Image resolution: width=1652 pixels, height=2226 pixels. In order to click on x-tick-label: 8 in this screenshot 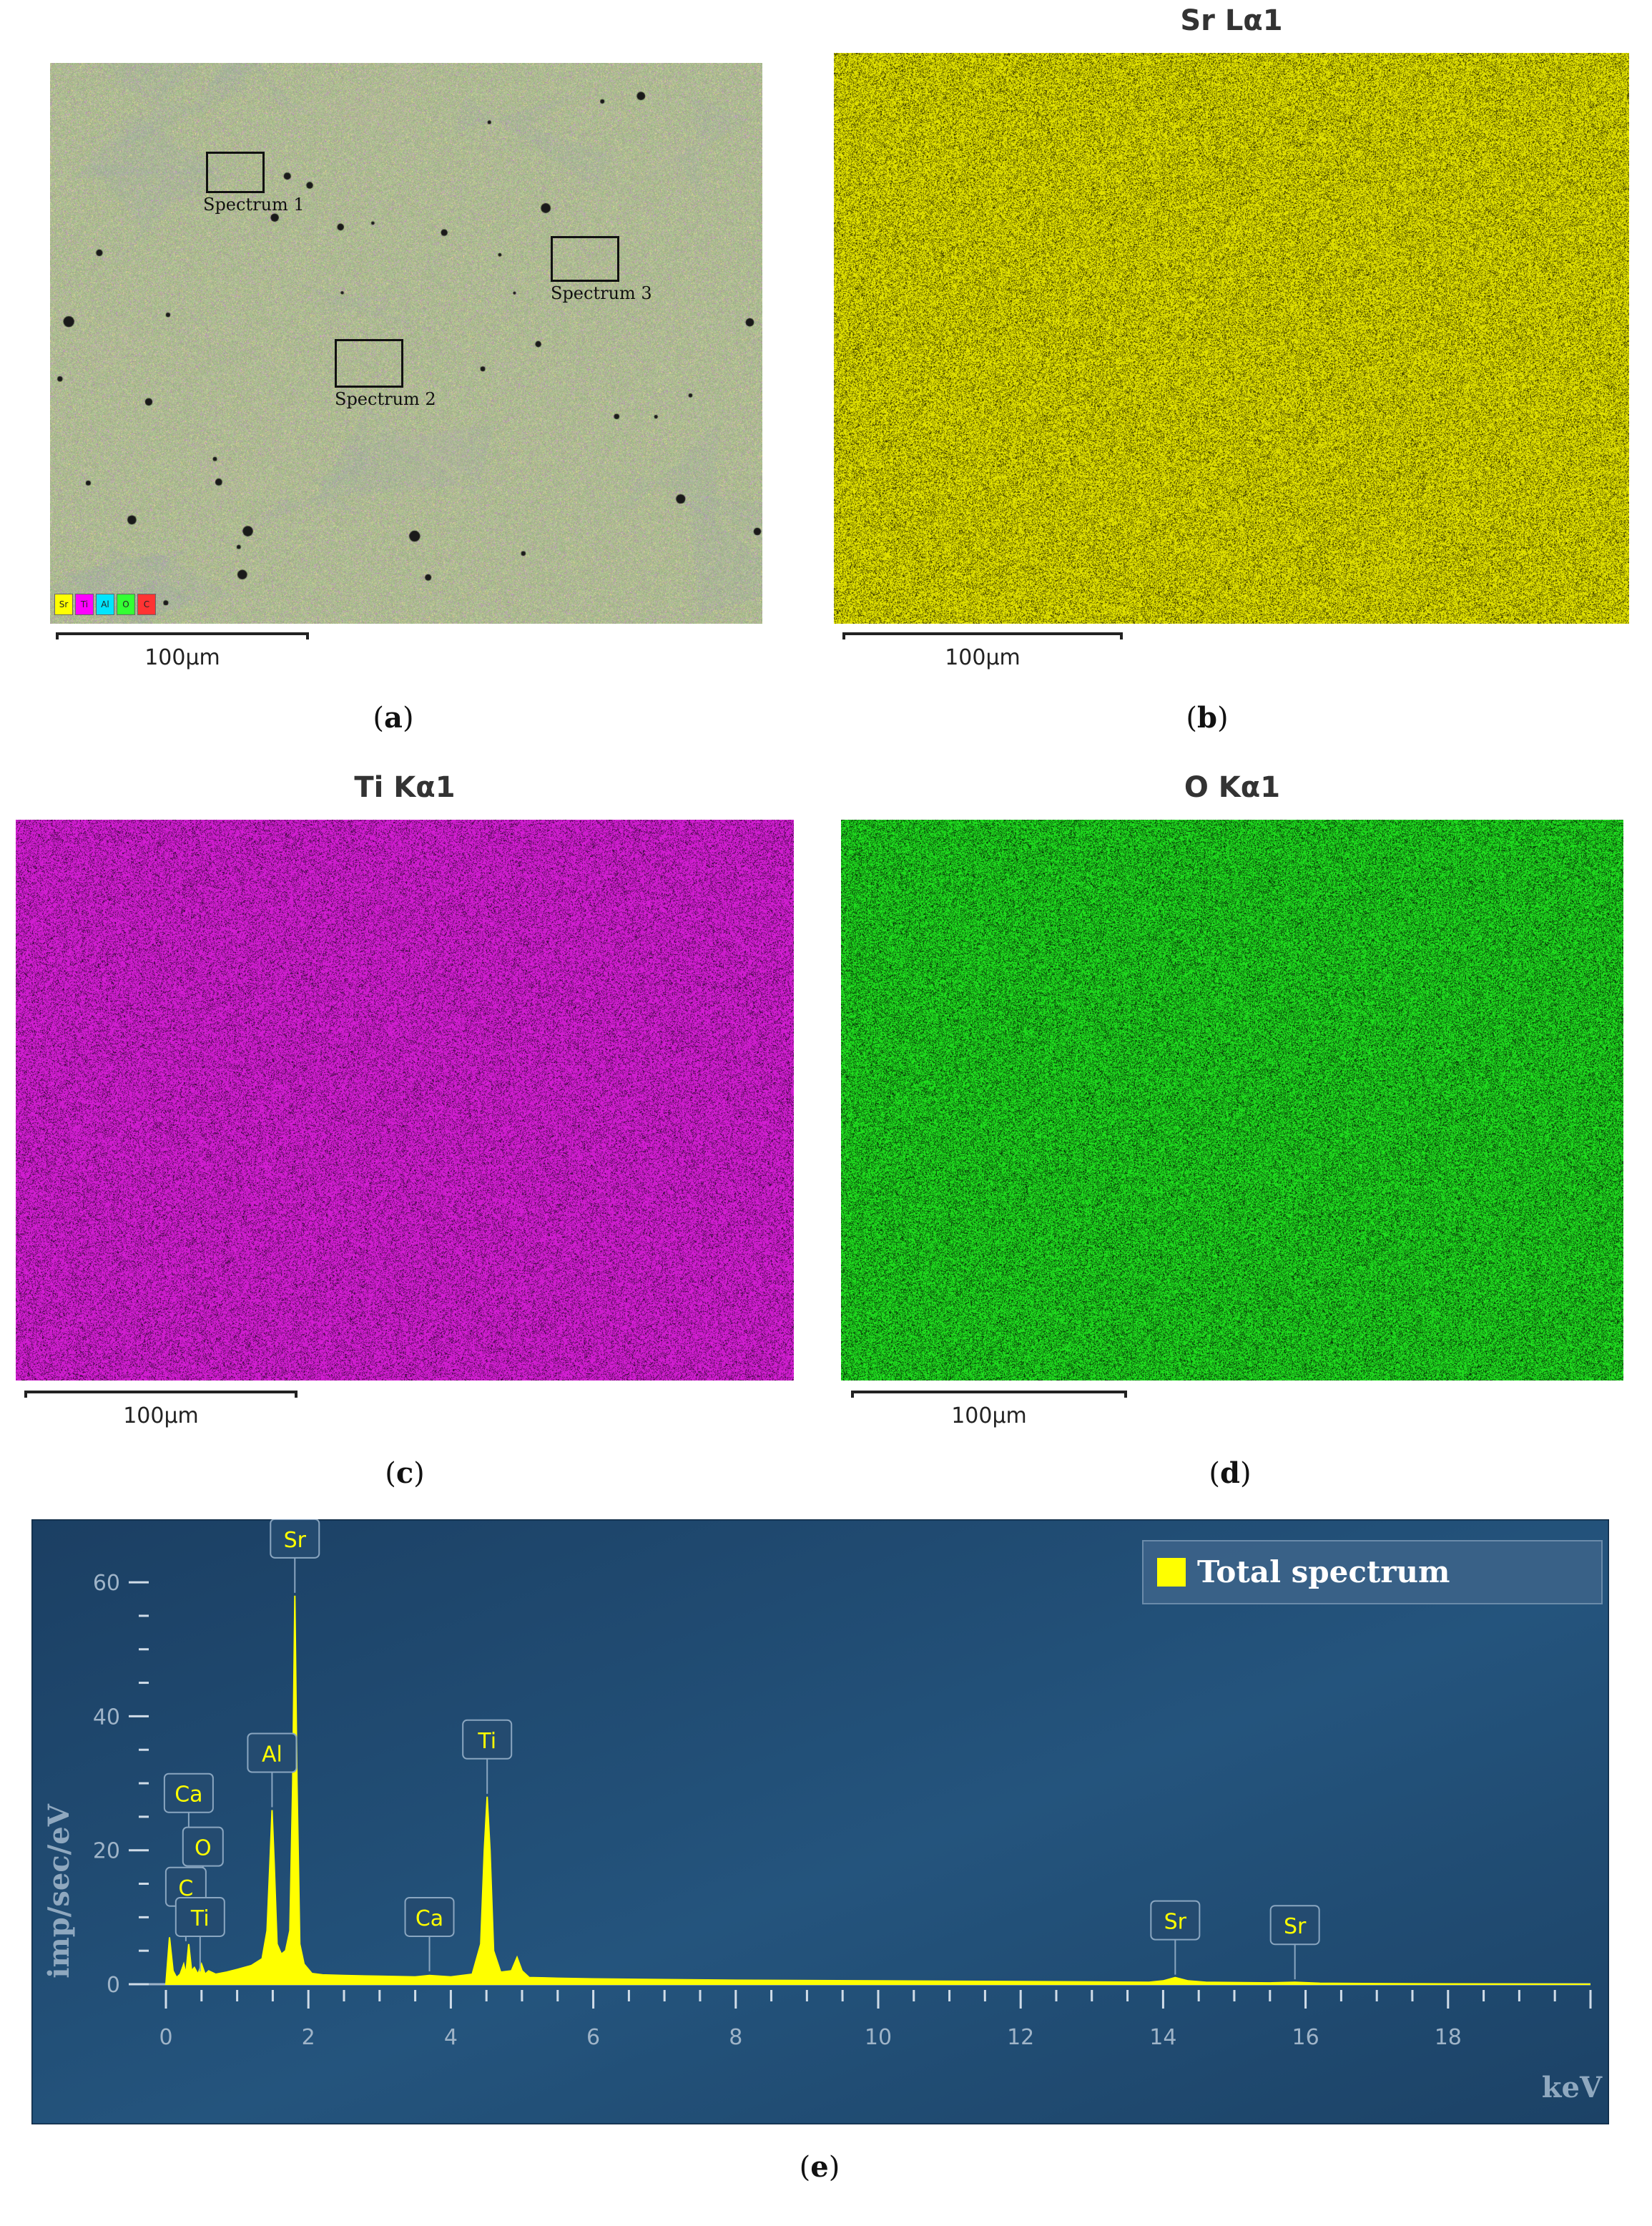, I will do `click(736, 2038)`.